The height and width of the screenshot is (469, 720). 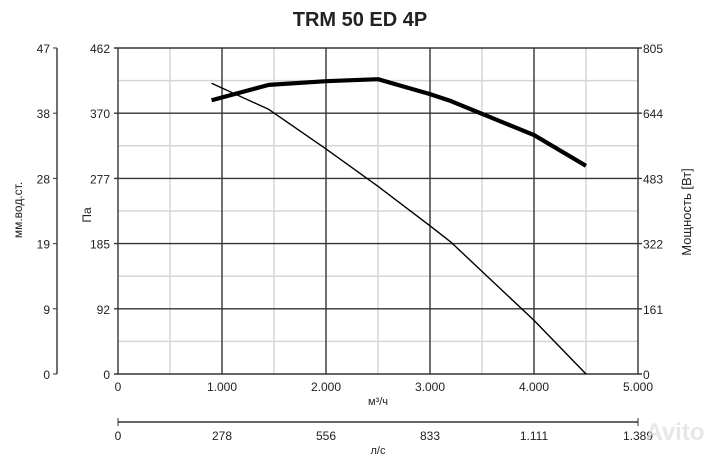 I want to click on x-tick-label: 2.000, so click(x=326, y=387).